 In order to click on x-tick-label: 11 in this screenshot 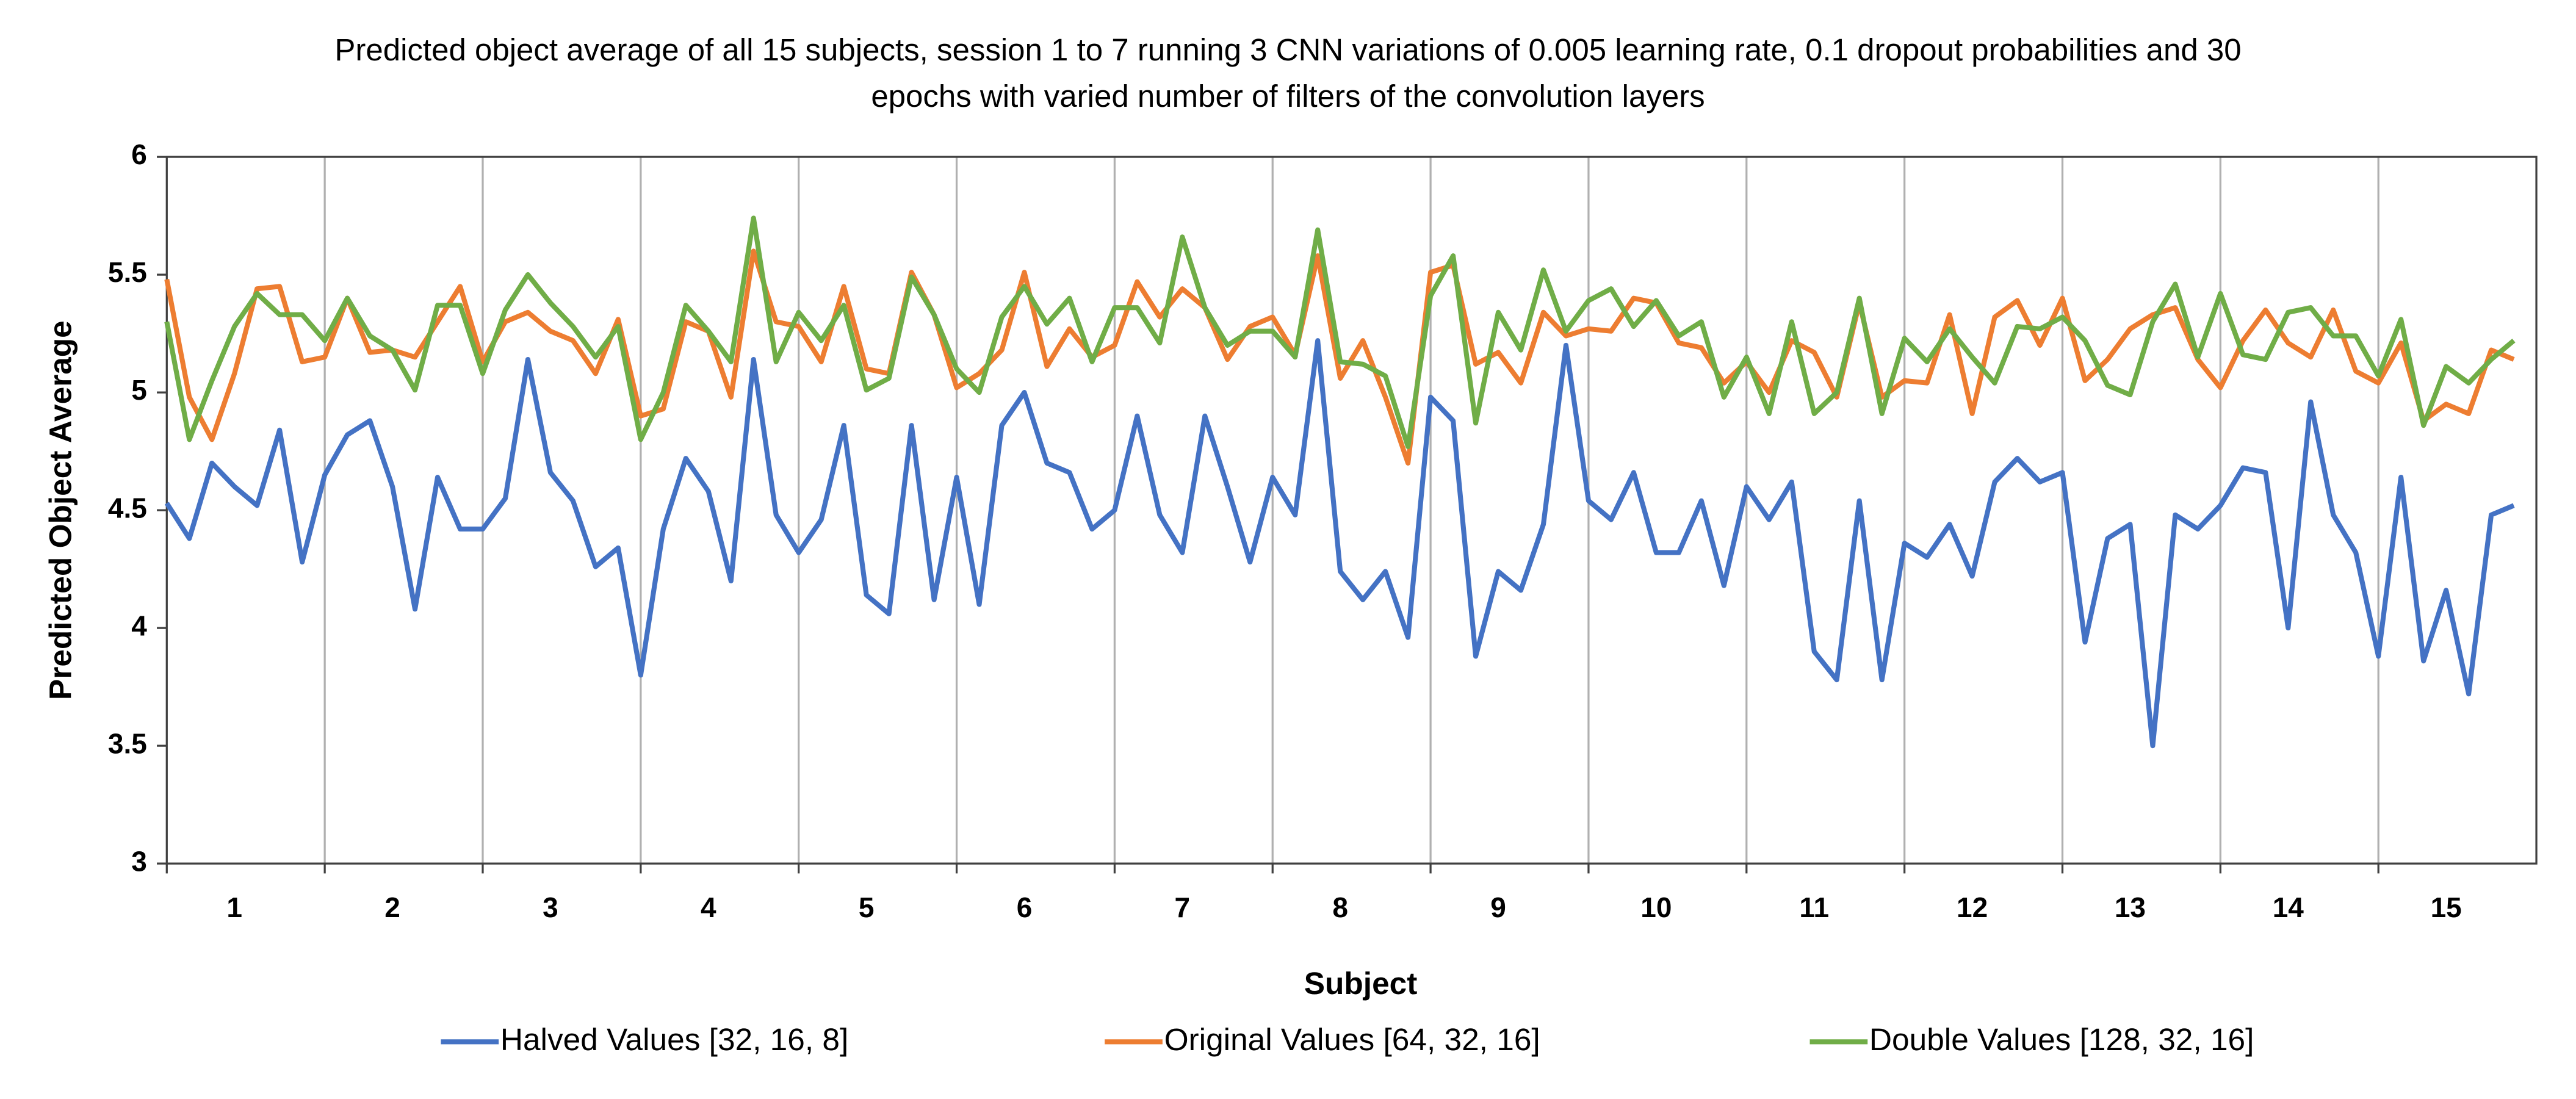, I will do `click(1814, 907)`.